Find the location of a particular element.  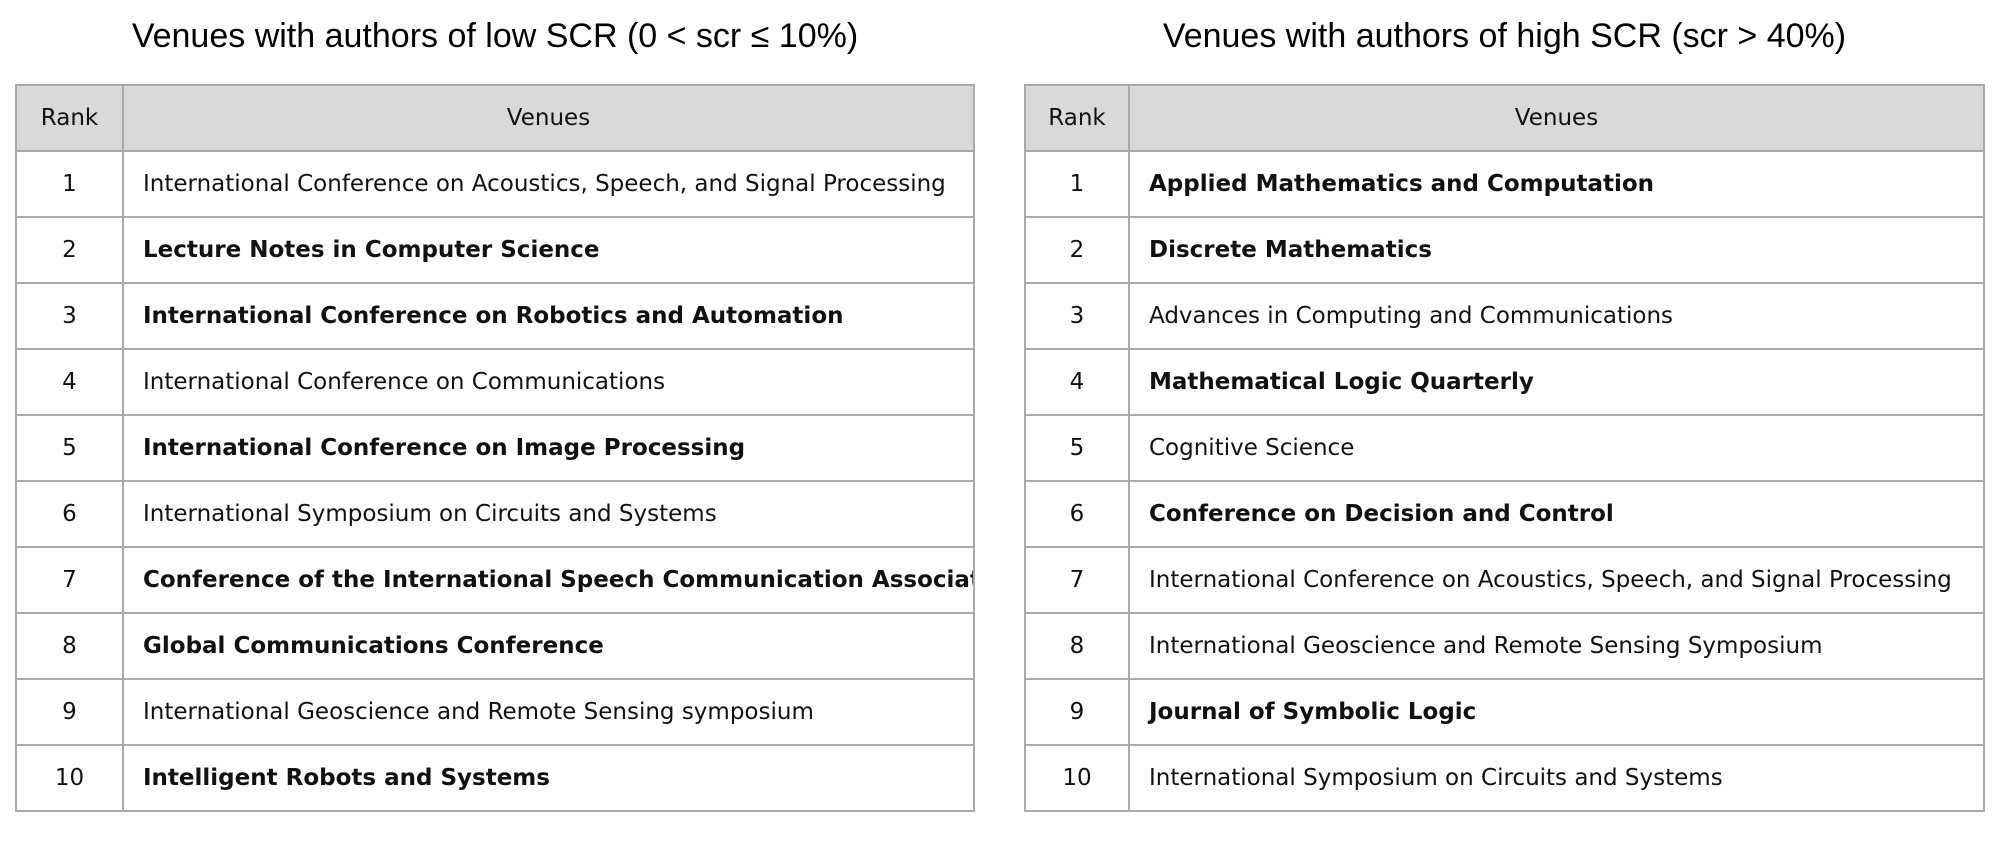

venue-cell: Cognitive Science is located at coordinates (1556, 448).